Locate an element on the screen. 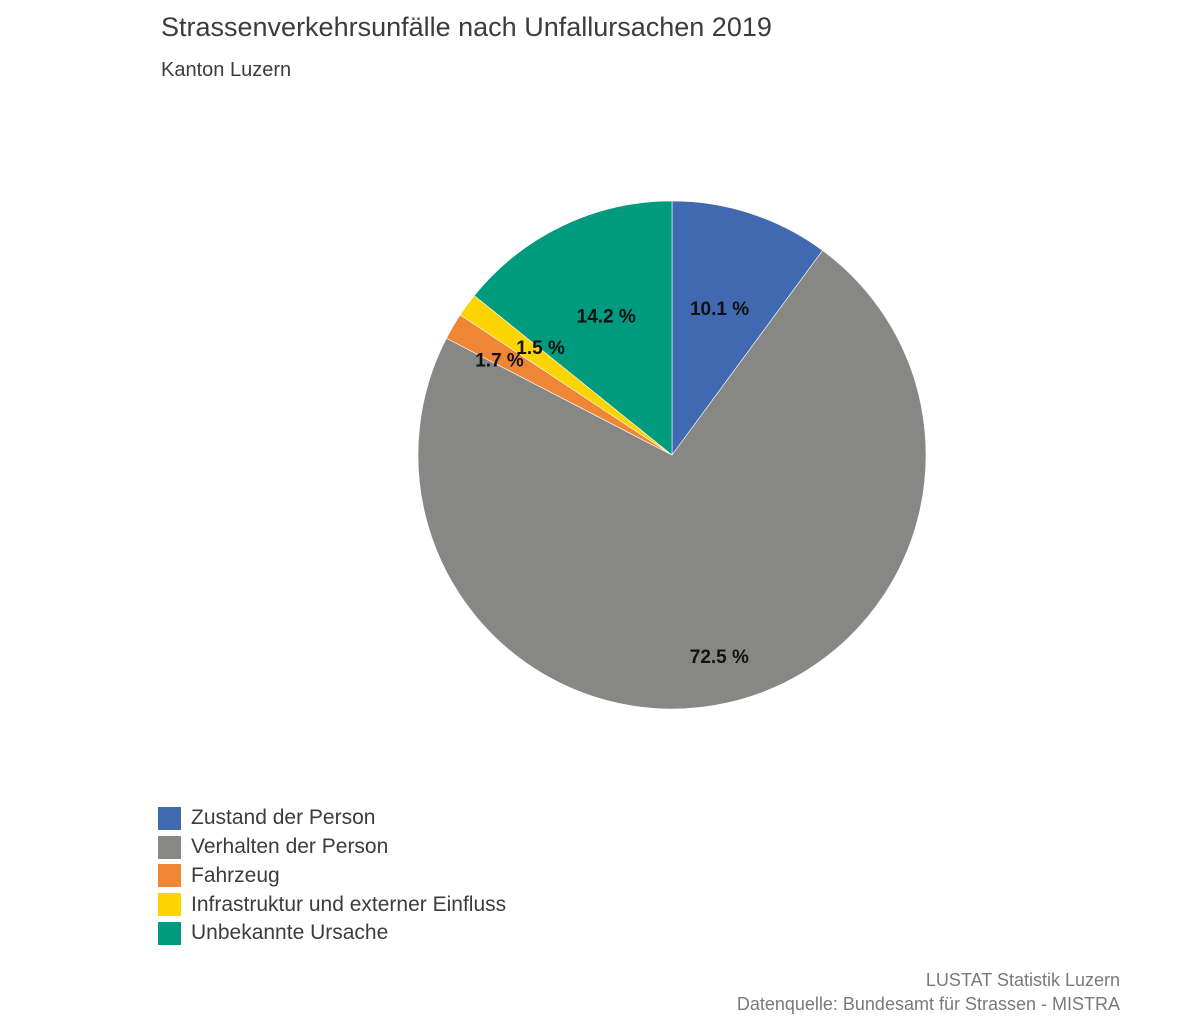  legend-item: Verhalten der Person is located at coordinates (332, 847).